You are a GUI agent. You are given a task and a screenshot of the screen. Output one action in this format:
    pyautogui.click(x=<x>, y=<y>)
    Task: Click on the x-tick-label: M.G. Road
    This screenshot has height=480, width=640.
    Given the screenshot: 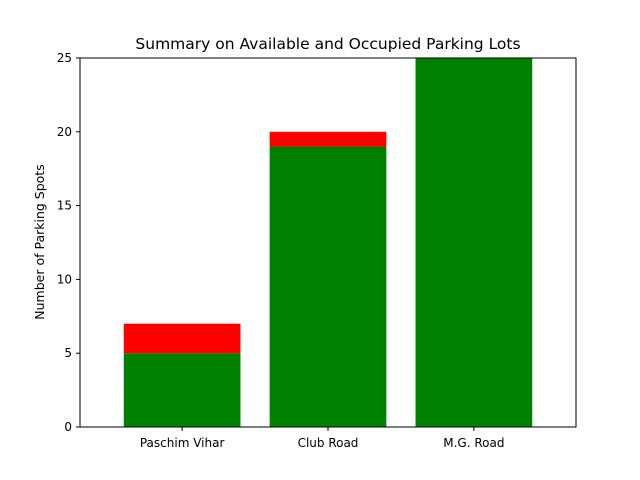 What is the action you would take?
    pyautogui.click(x=473, y=443)
    